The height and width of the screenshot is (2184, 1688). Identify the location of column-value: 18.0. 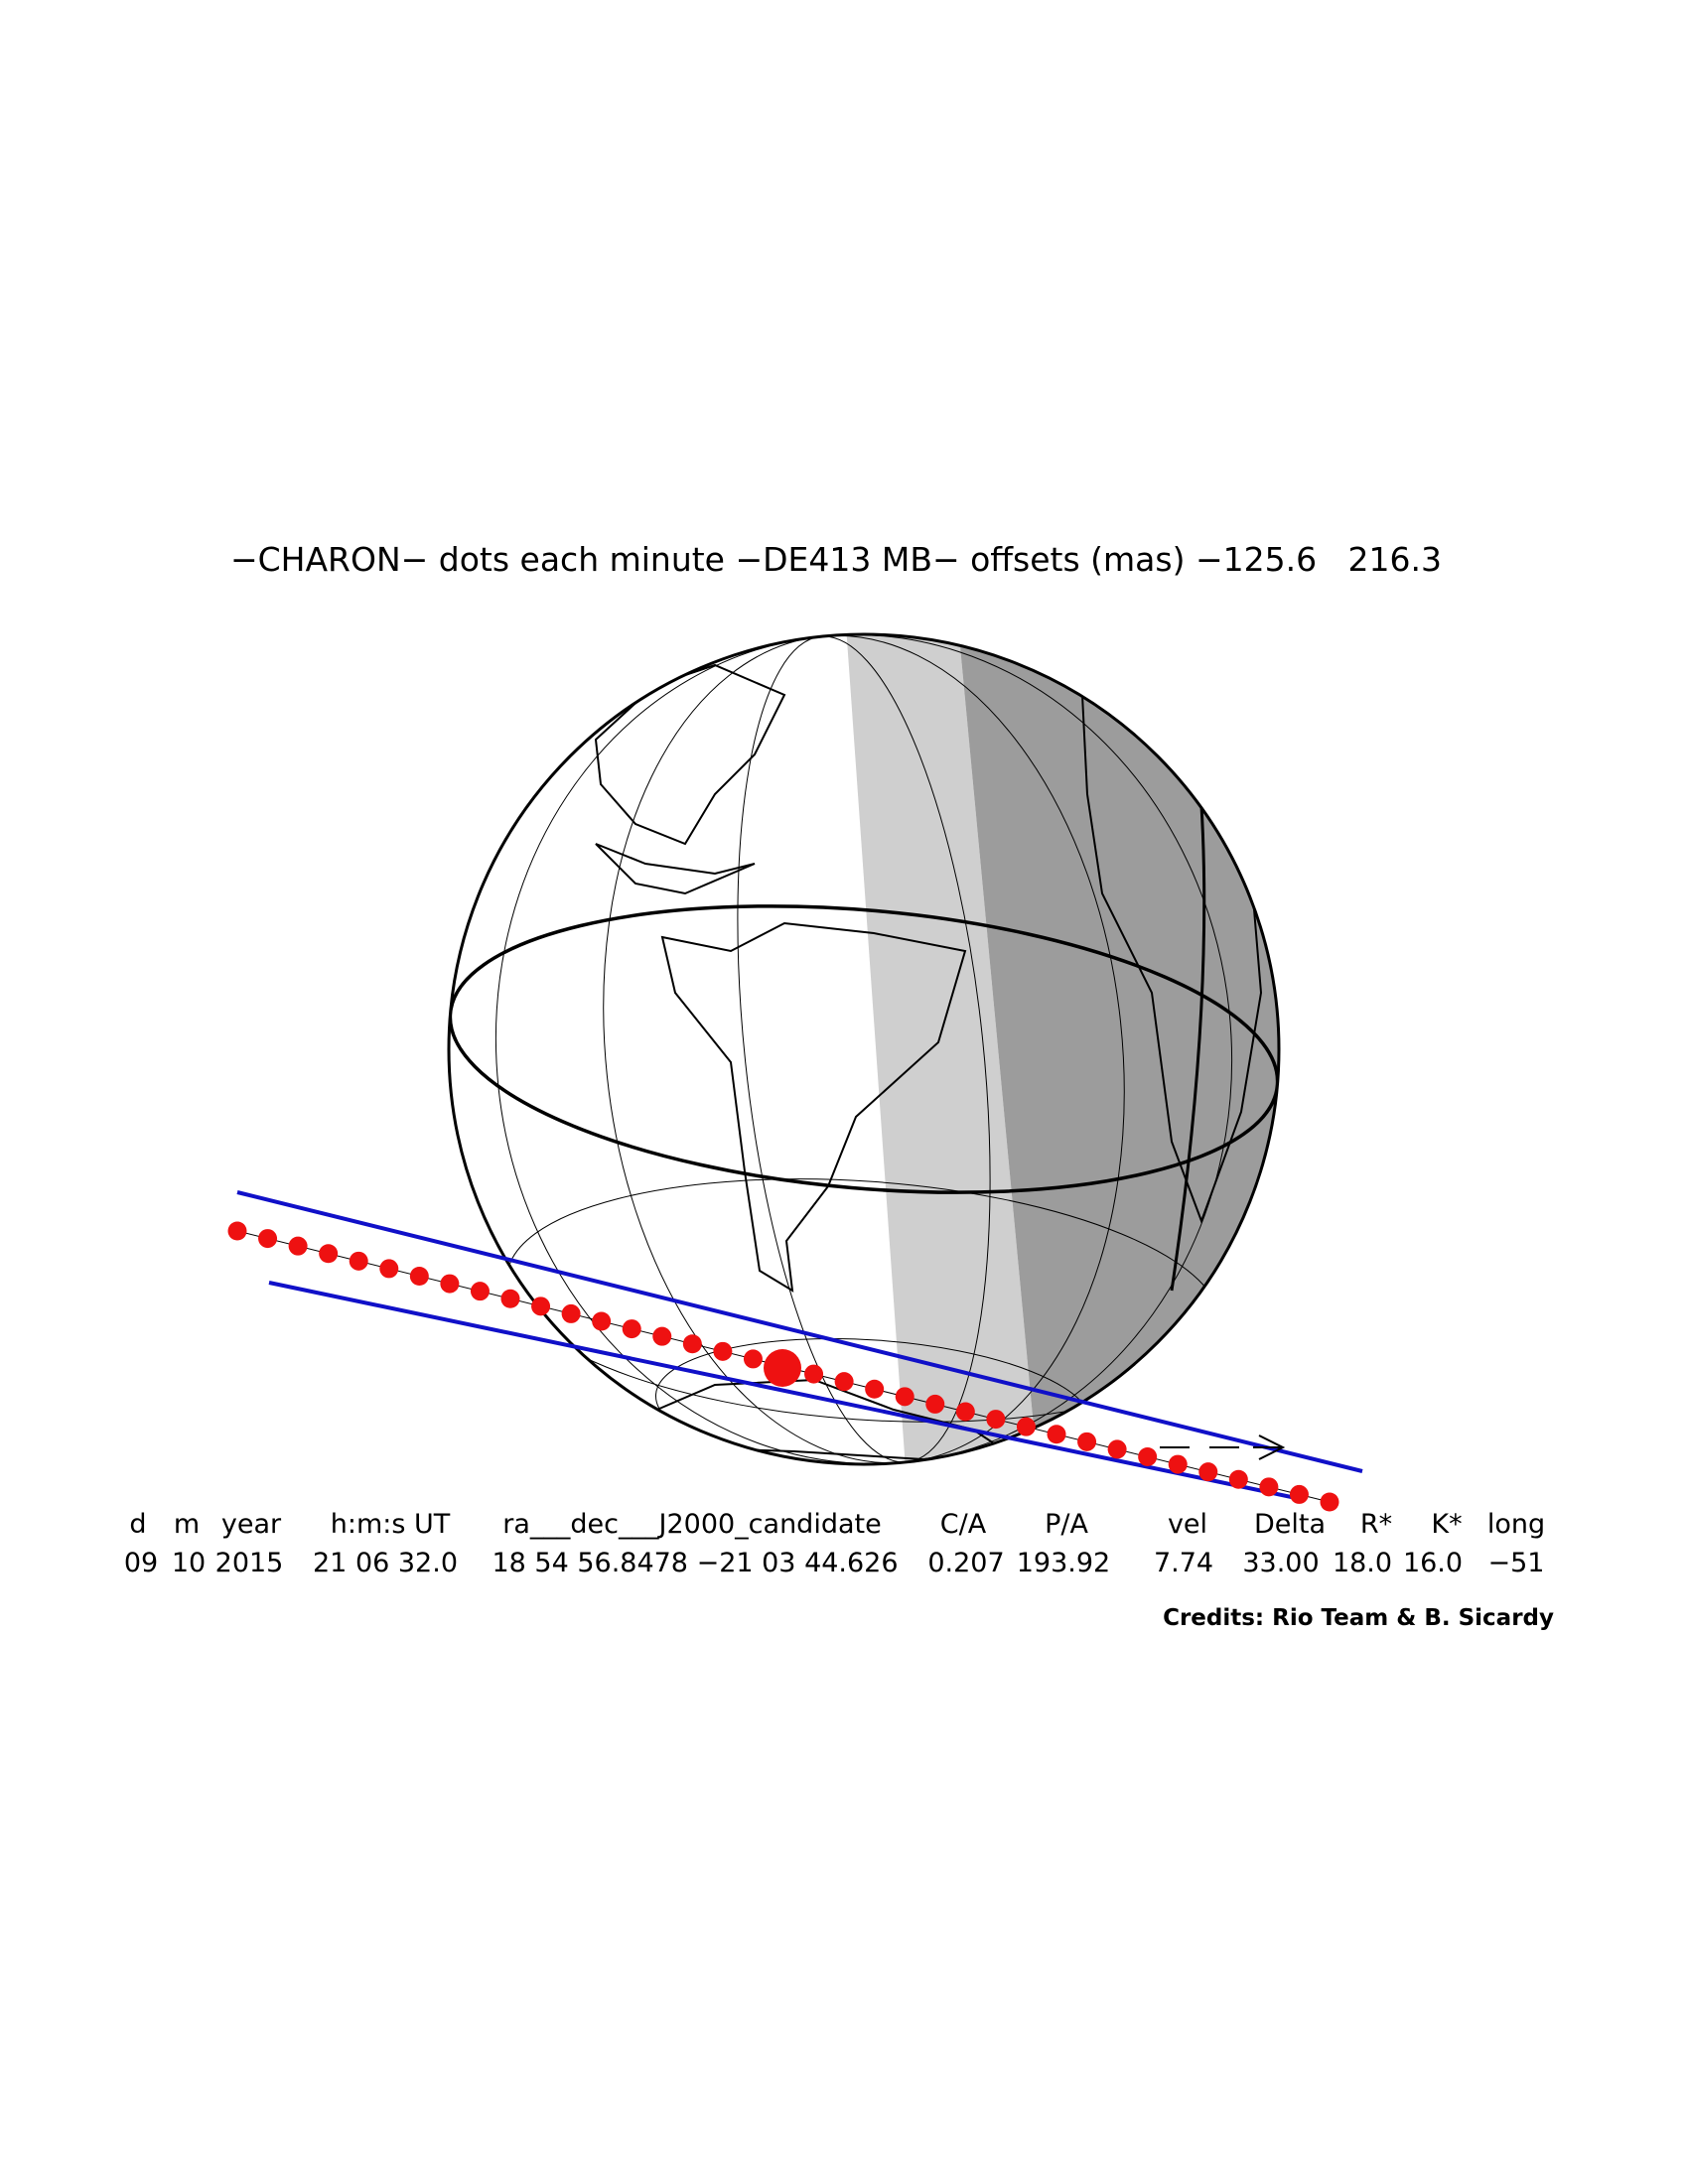
(1362, 1563).